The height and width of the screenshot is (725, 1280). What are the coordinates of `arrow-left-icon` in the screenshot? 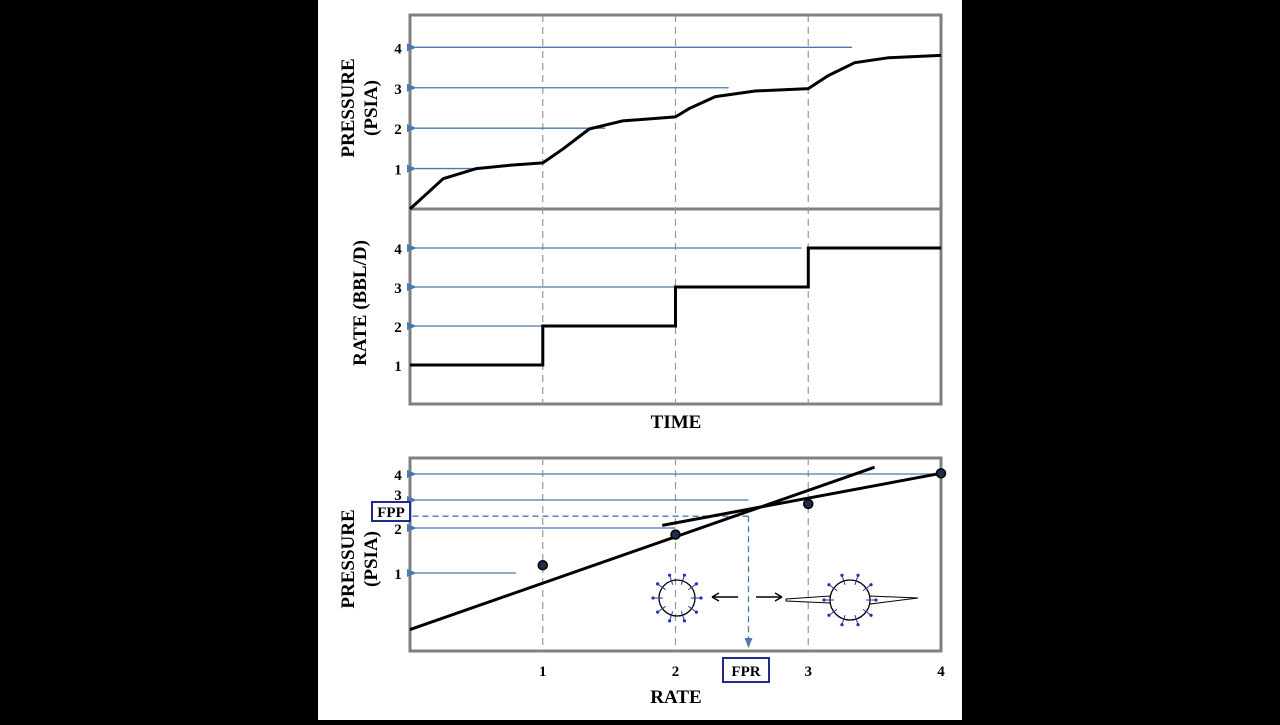 It's located at (724, 597).